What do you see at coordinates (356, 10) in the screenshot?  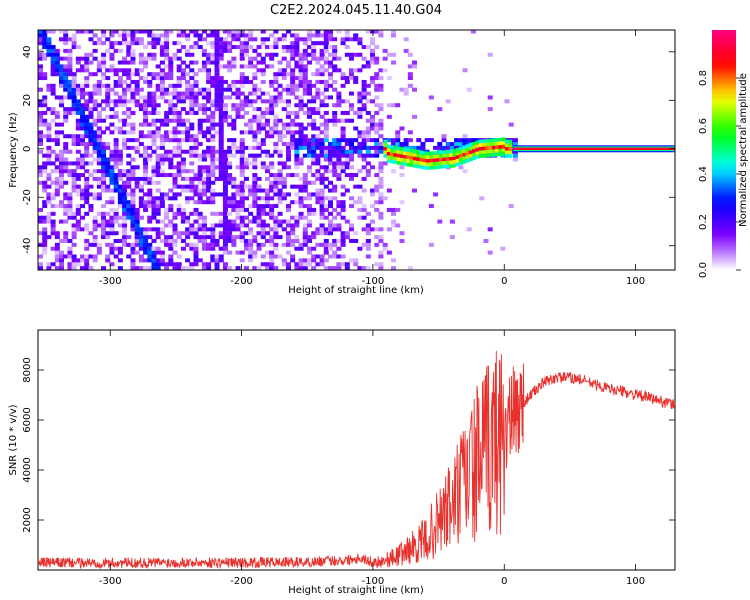 I see `figure-title: C2E2.2024.045.11.40.G04` at bounding box center [356, 10].